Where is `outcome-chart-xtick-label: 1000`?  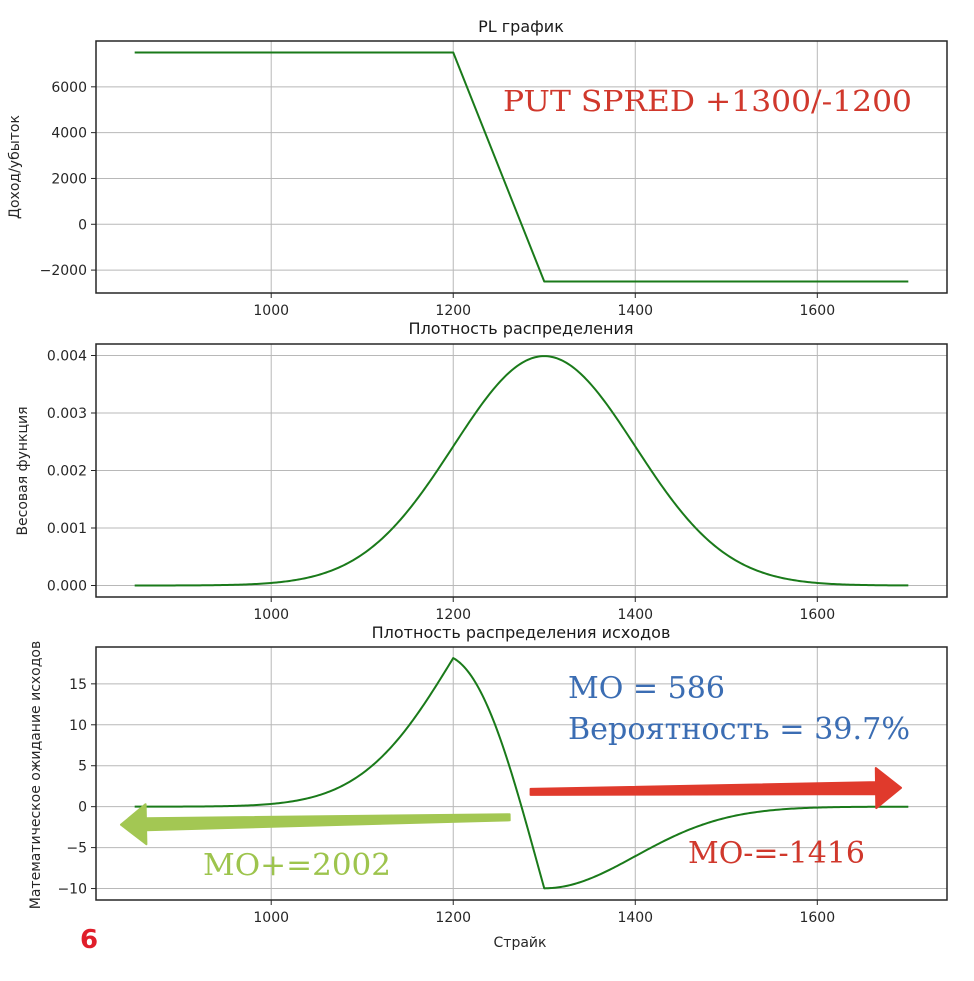 outcome-chart-xtick-label: 1000 is located at coordinates (271, 918).